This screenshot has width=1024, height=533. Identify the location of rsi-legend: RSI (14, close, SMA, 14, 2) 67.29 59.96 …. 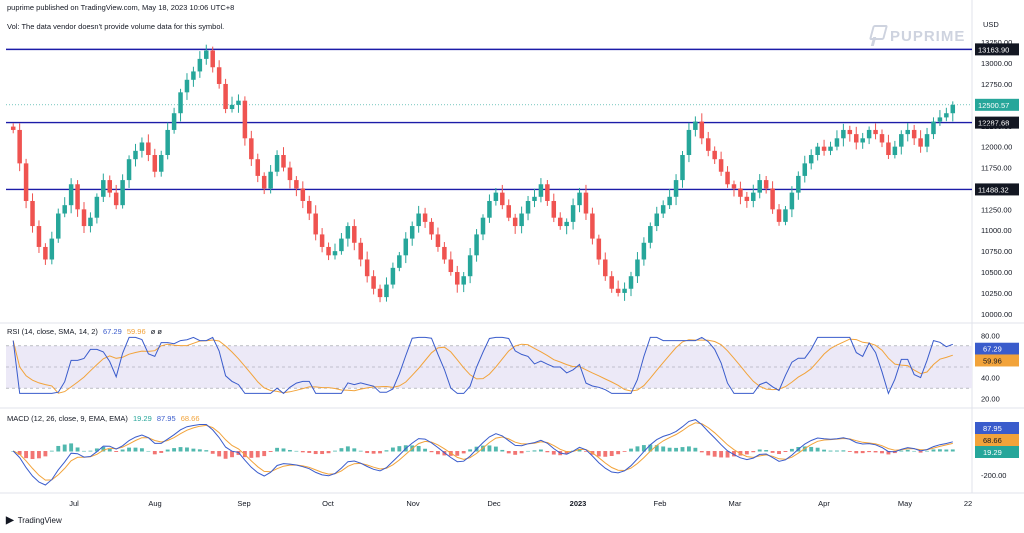
(86, 331).